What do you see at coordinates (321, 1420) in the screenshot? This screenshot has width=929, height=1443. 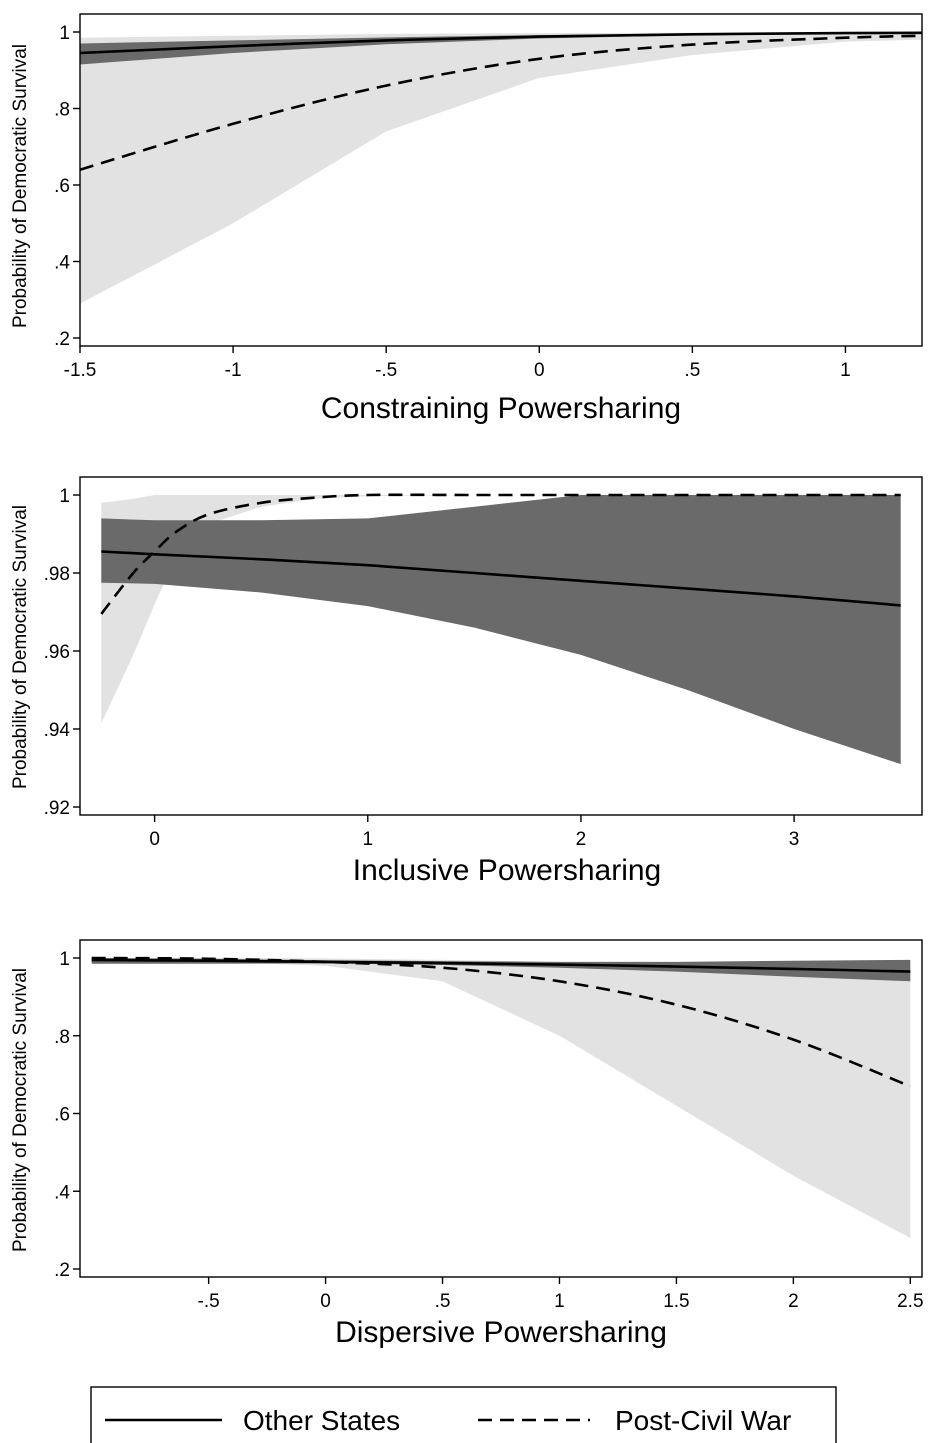 I see `legend-label-other-states: Other States` at bounding box center [321, 1420].